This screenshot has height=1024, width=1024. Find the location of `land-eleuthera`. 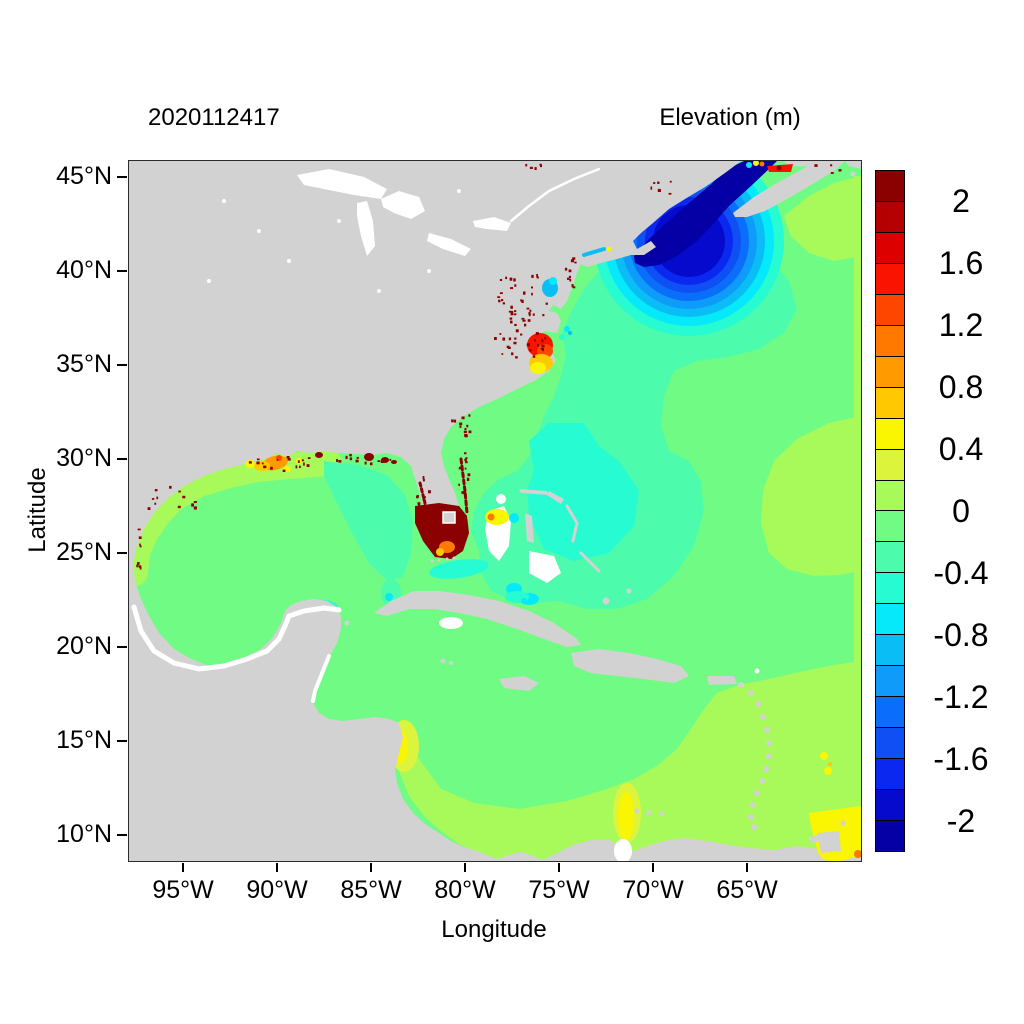

land-eleuthera is located at coordinates (572, 523).